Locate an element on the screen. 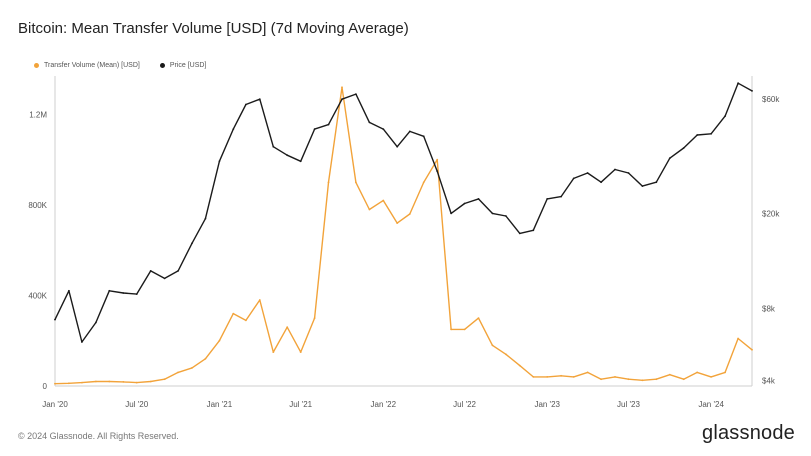 This screenshot has width=811, height=456. x-tick-label: Jan '21 is located at coordinates (220, 404).